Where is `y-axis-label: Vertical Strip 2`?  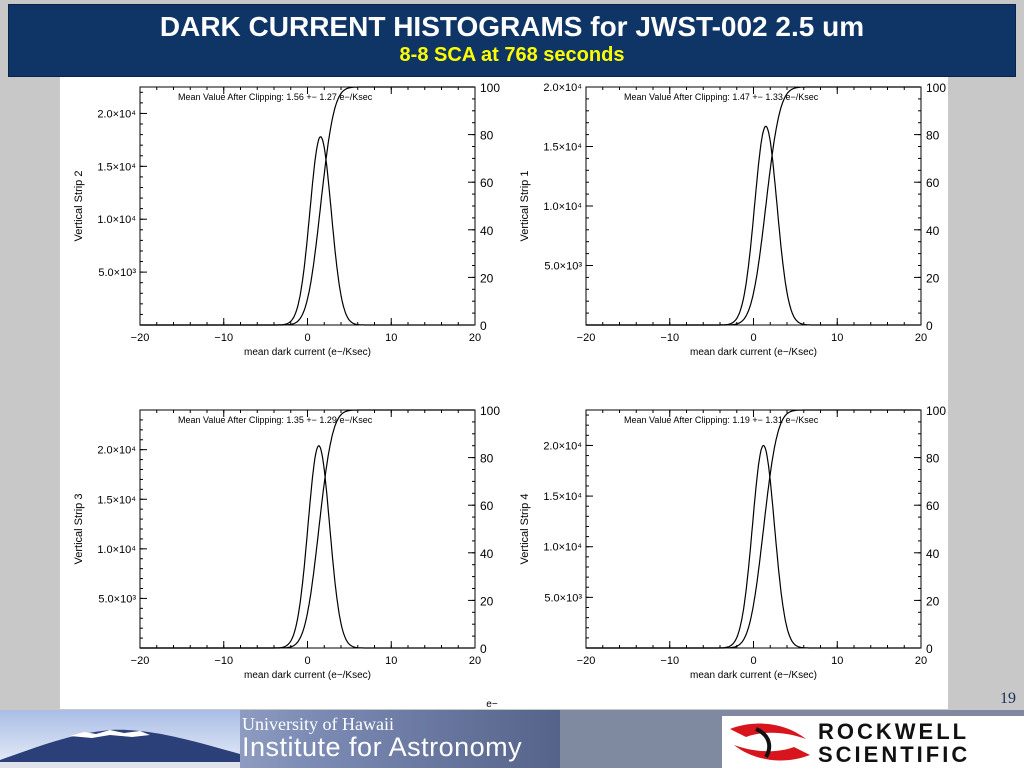
y-axis-label: Vertical Strip 2 is located at coordinates (79, 206).